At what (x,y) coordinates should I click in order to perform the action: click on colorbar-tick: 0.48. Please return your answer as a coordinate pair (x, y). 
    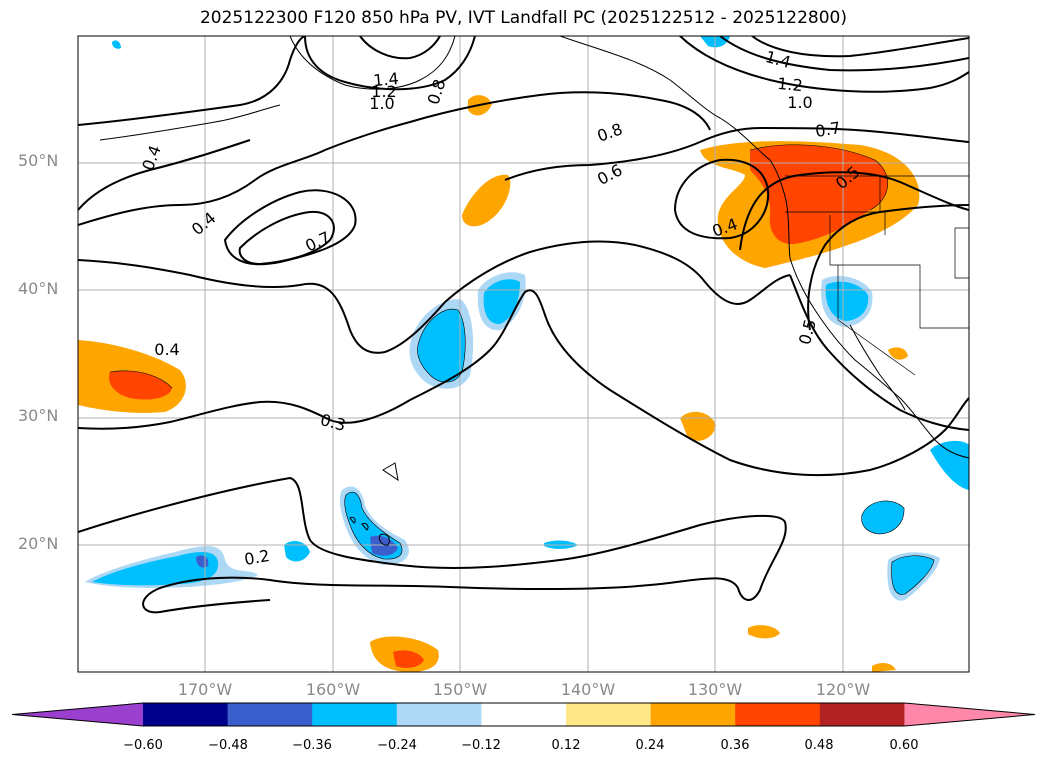
    Looking at the image, I should click on (819, 745).